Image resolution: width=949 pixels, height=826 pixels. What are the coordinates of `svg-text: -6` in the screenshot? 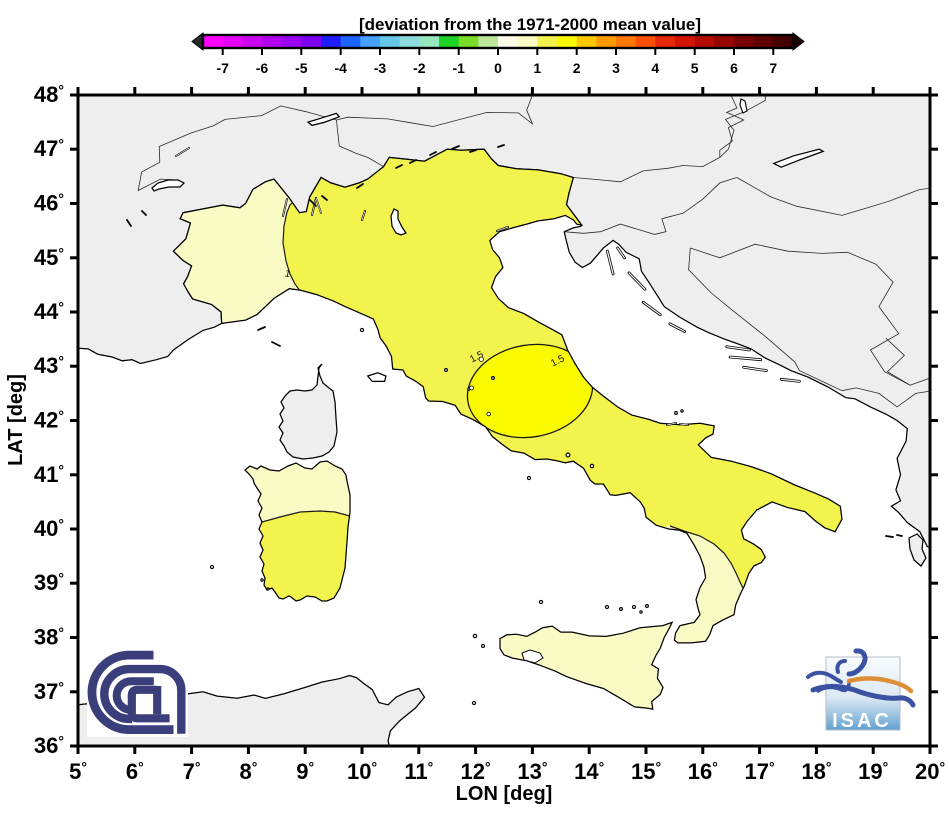 It's located at (262, 68).